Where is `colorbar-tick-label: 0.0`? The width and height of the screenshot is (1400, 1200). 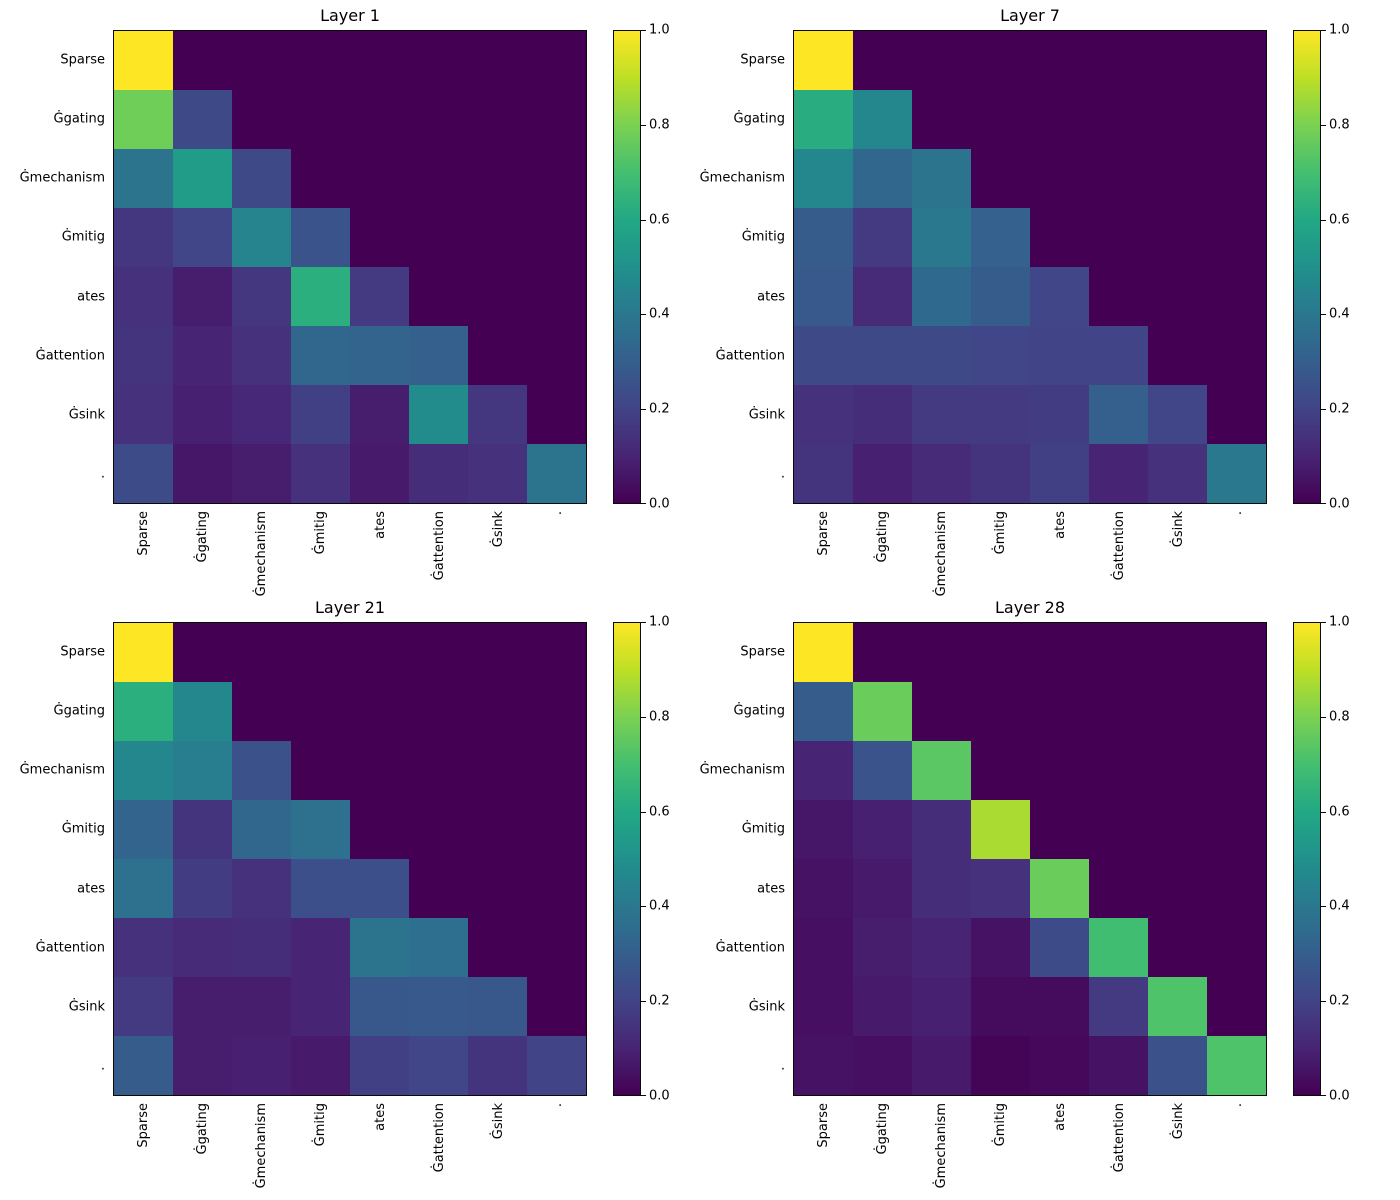 colorbar-tick-label: 0.0 is located at coordinates (1339, 1096).